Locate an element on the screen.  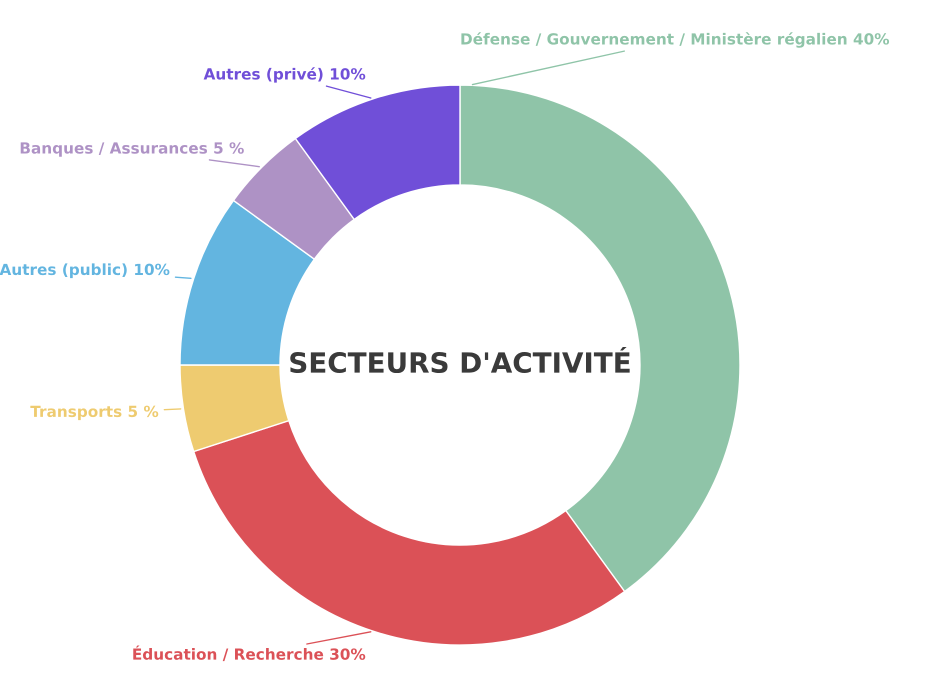
text: SECTEURS D'ACTIVITÉ is located at coordinates (460, 360).